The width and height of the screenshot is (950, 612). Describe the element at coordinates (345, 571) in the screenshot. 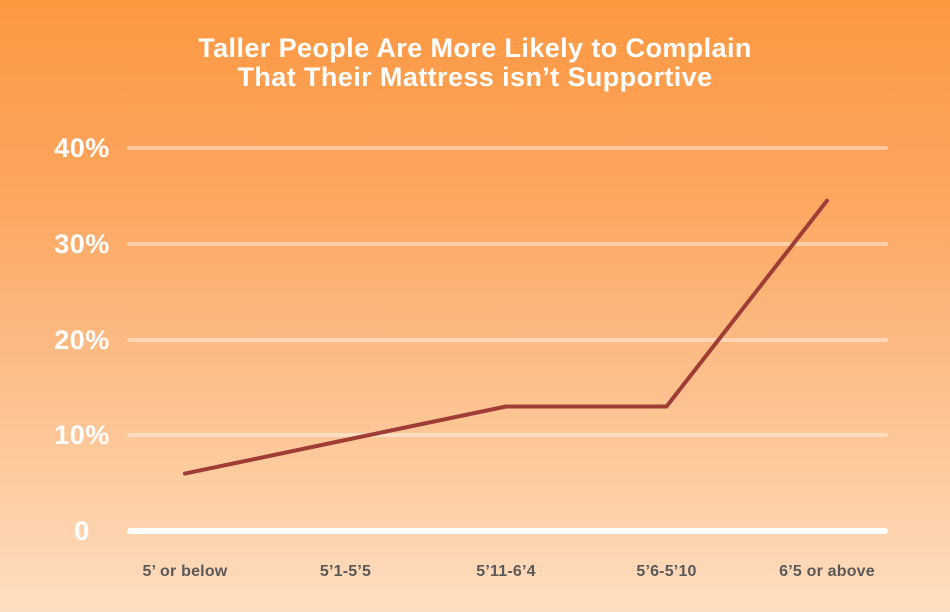

I see `x-tick-label: 5’1-5’5` at that location.